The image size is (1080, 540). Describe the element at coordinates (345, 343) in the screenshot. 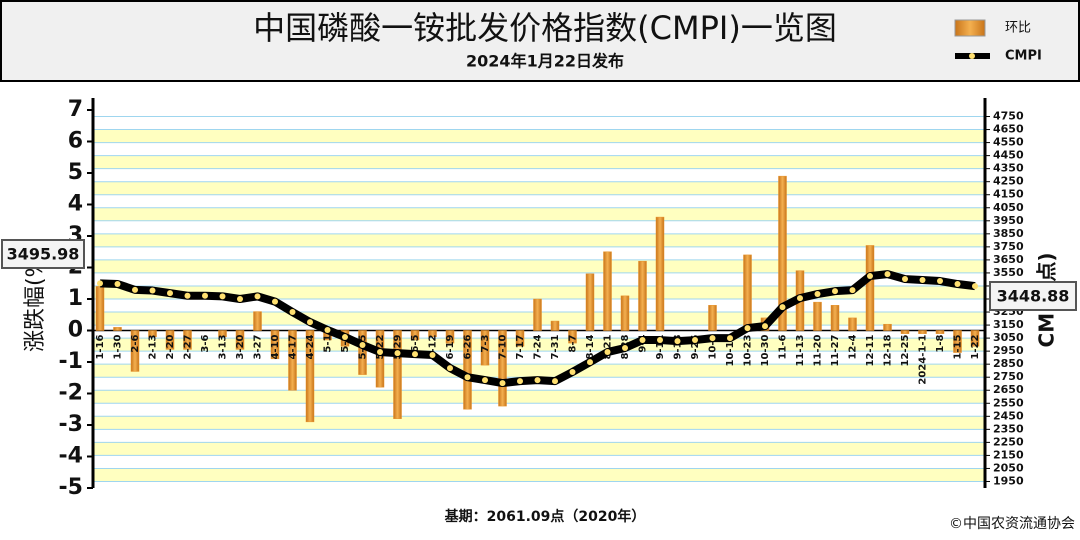

I see `x-tick-label: 5-8` at that location.